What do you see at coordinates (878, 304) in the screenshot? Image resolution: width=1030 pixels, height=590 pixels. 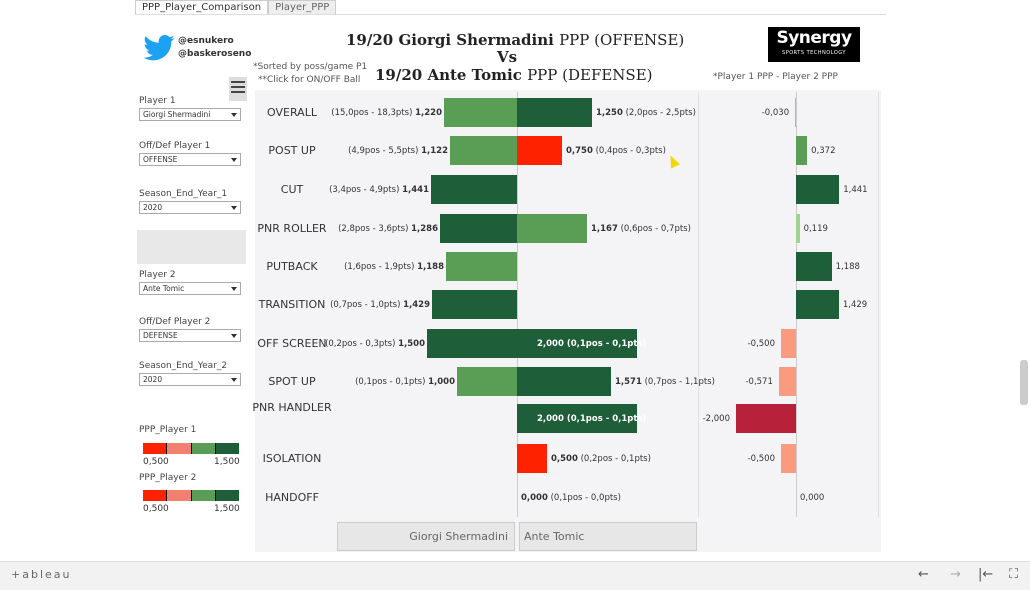 I see `diff-panel-edge` at bounding box center [878, 304].